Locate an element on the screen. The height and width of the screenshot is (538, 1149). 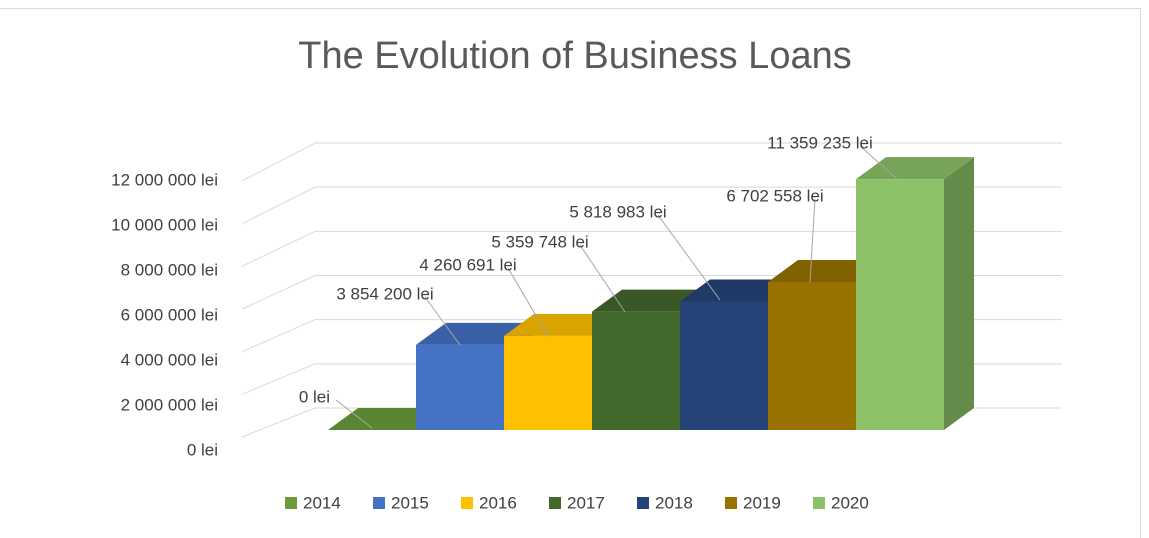
y-tick-label: 2 000 000 lei is located at coordinates (169, 404).